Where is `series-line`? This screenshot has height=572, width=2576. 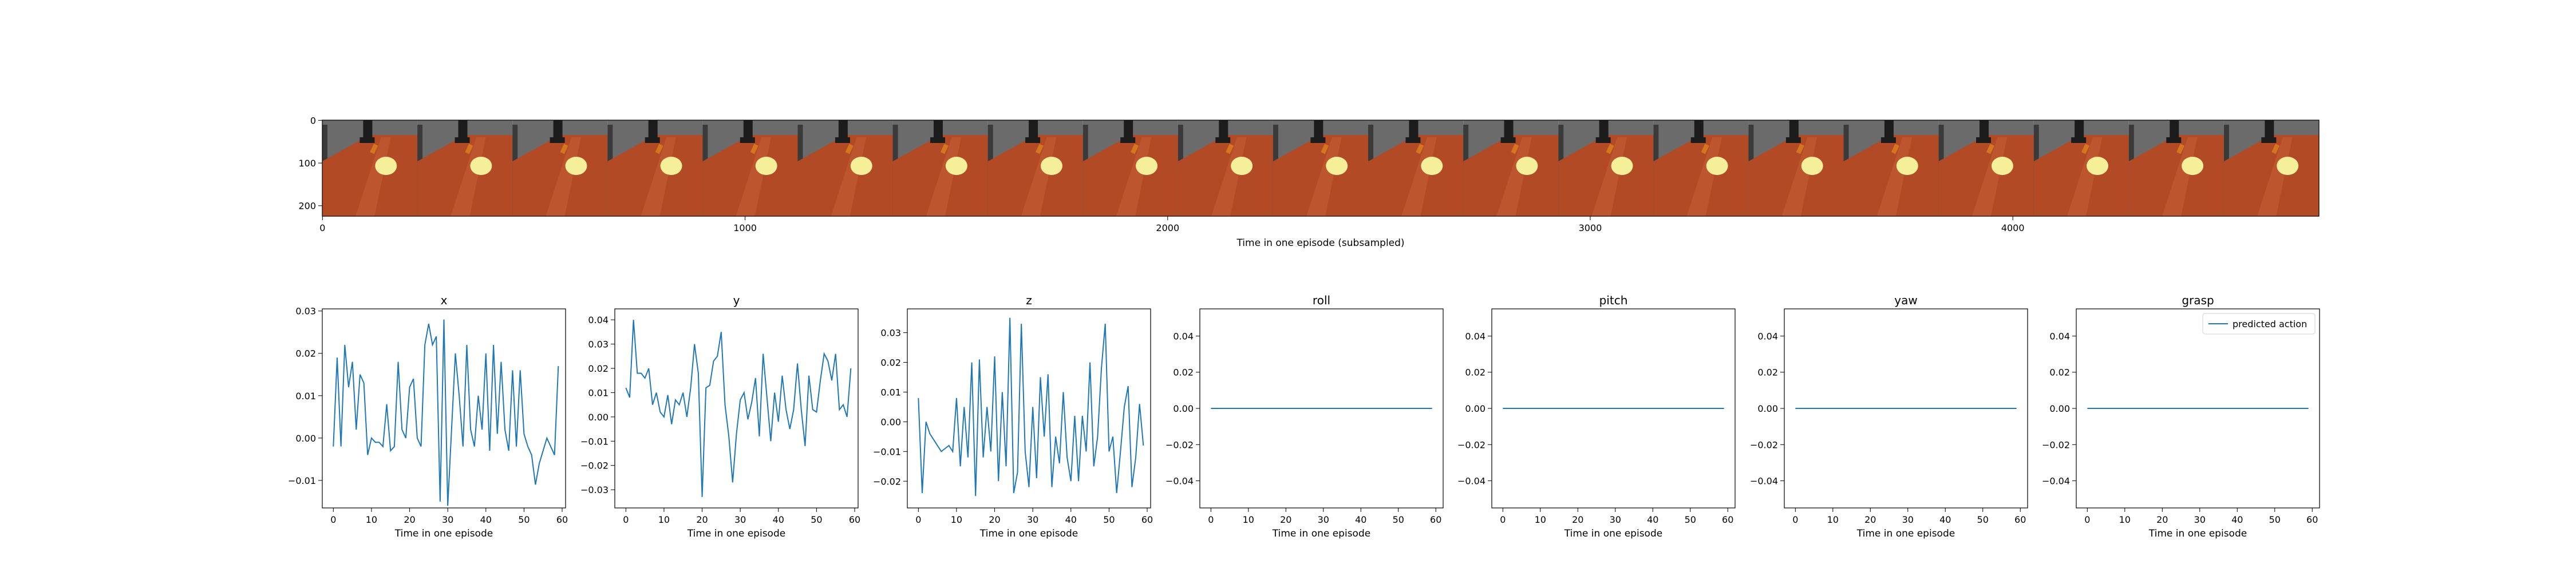 series-line is located at coordinates (738, 408).